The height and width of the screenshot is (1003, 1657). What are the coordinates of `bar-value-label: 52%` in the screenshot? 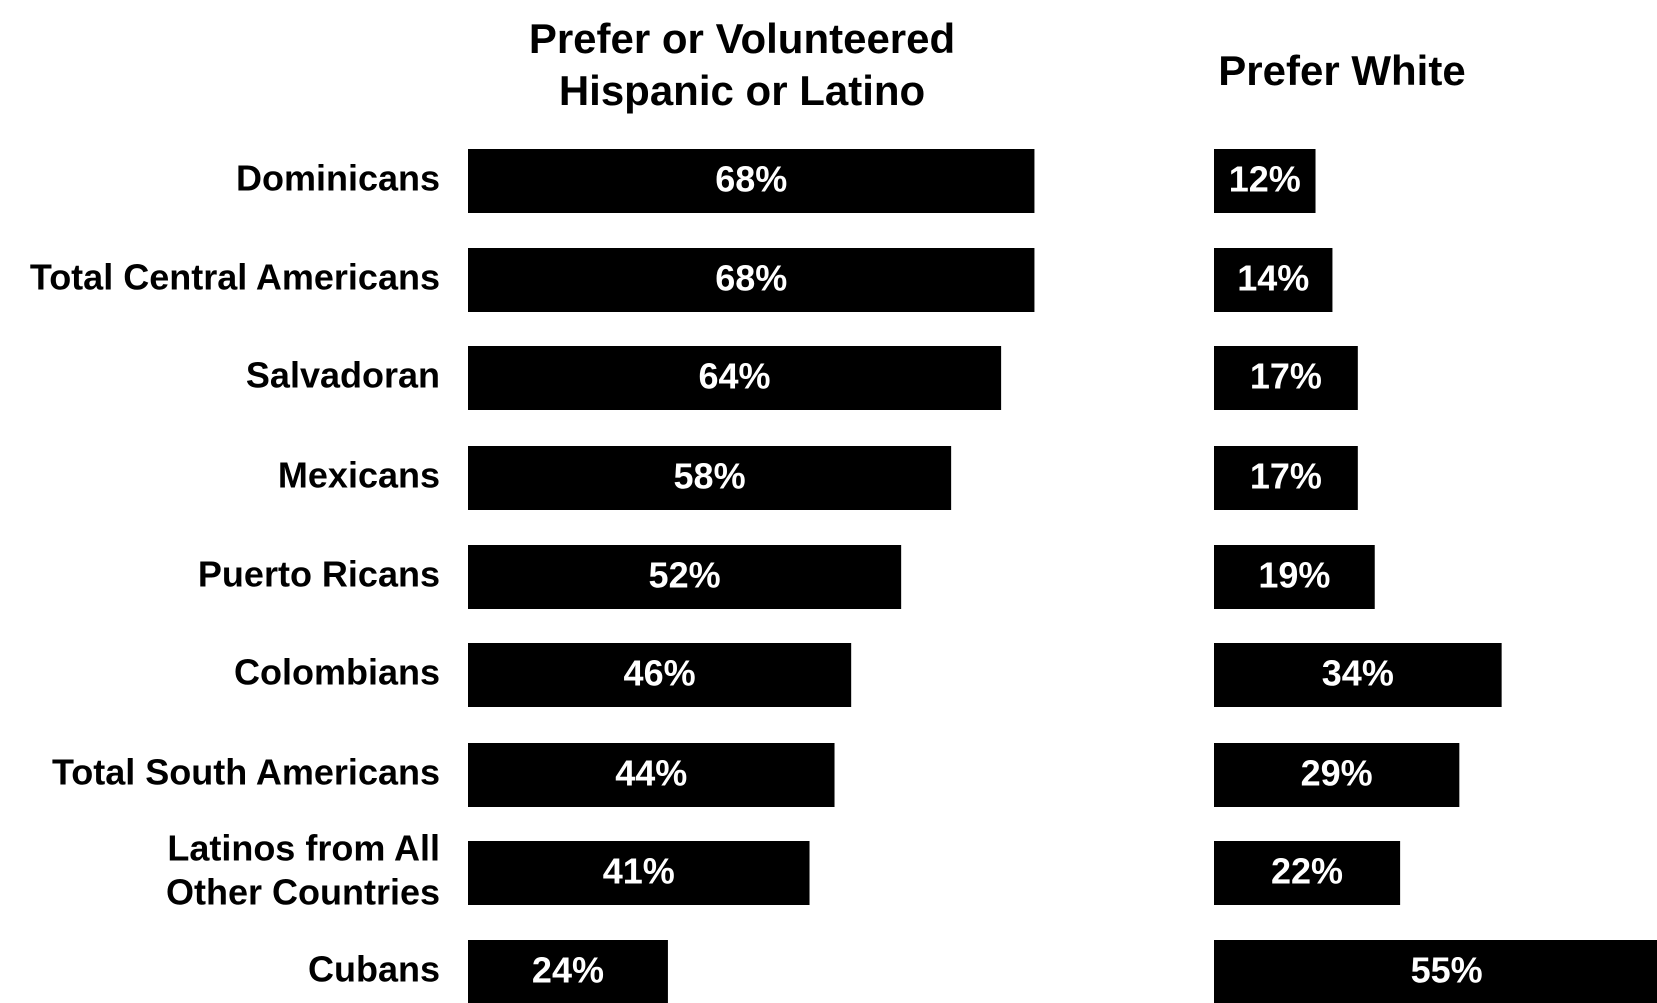 It's located at (685, 575).